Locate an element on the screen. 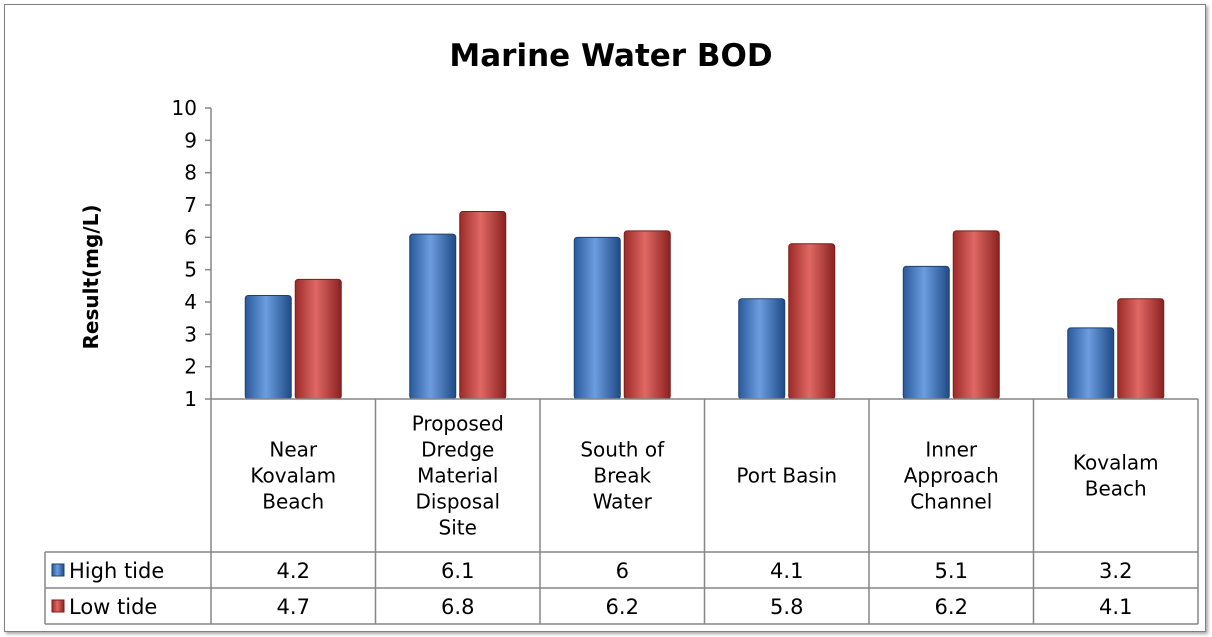  data-label: 5.1 is located at coordinates (951, 571).